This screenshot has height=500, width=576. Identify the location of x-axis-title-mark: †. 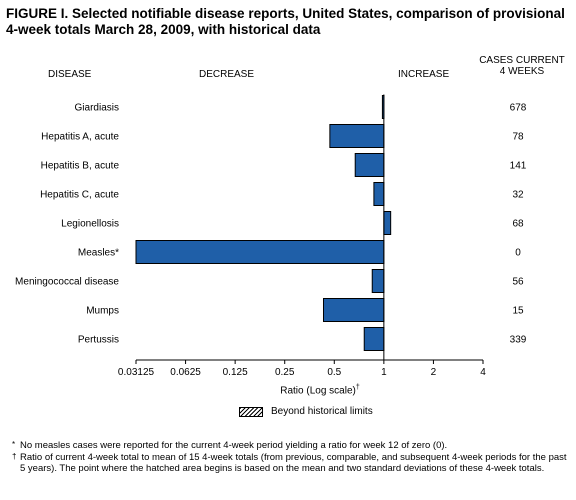
(357, 387).